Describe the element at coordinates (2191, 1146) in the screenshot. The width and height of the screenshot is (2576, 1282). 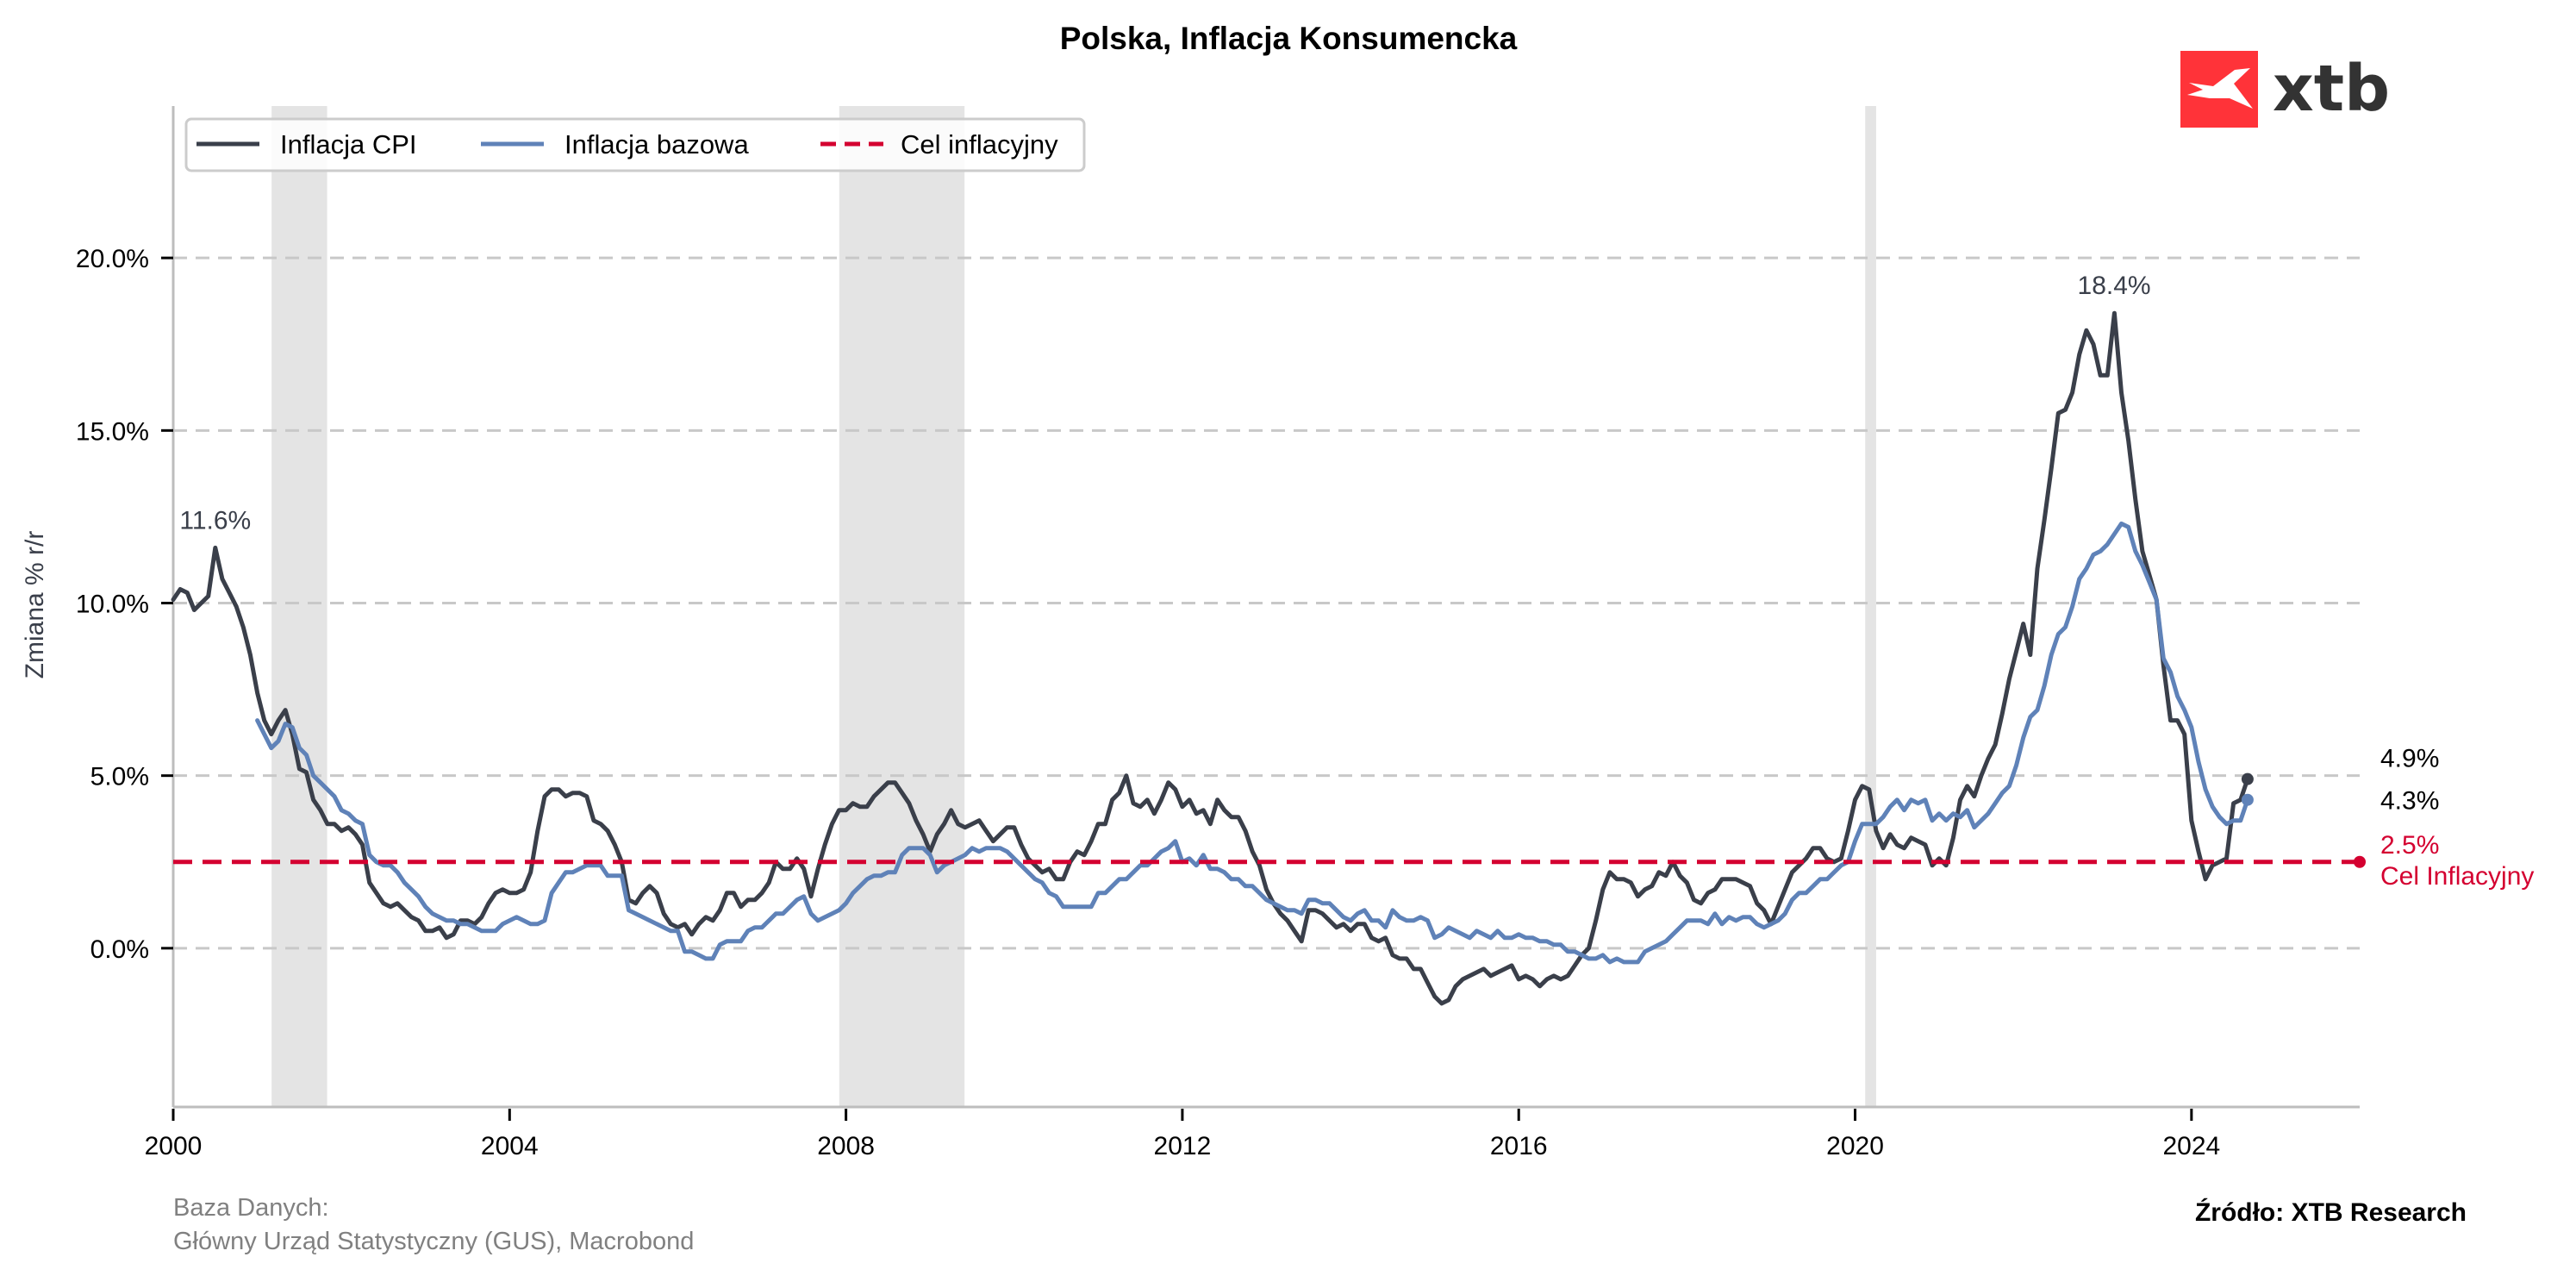
I see `x-tick-label: 2024` at that location.